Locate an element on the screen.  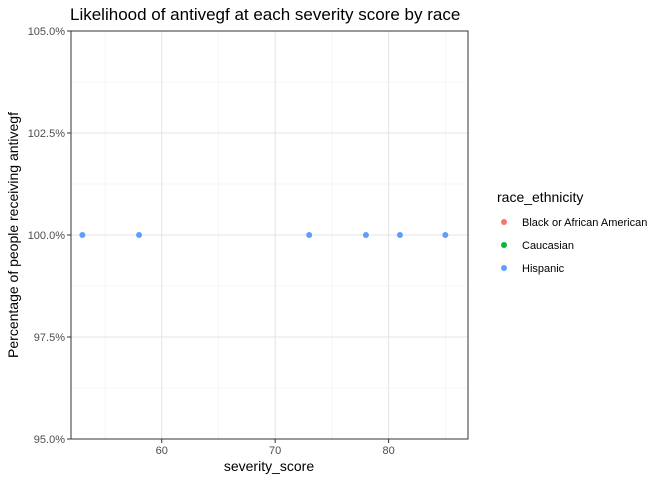
x-axis-title: severity_score is located at coordinates (269, 466).